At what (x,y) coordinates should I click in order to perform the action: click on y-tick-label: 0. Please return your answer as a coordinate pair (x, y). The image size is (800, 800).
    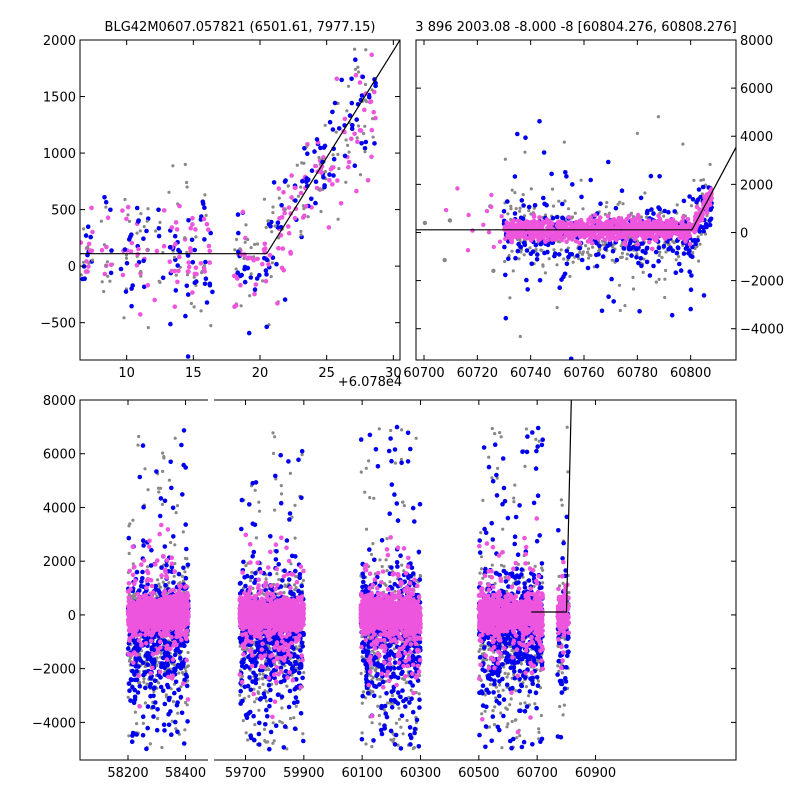
    Looking at the image, I should click on (744, 233).